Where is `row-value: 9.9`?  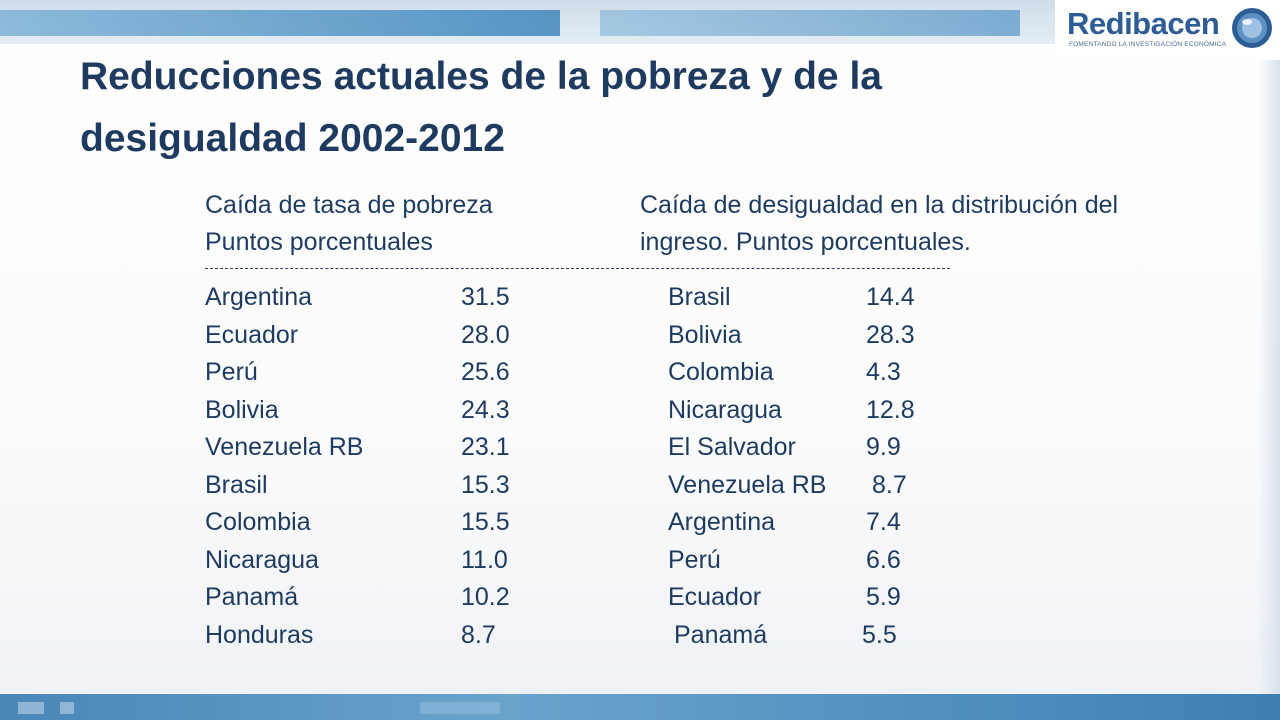
row-value: 9.9 is located at coordinates (883, 447).